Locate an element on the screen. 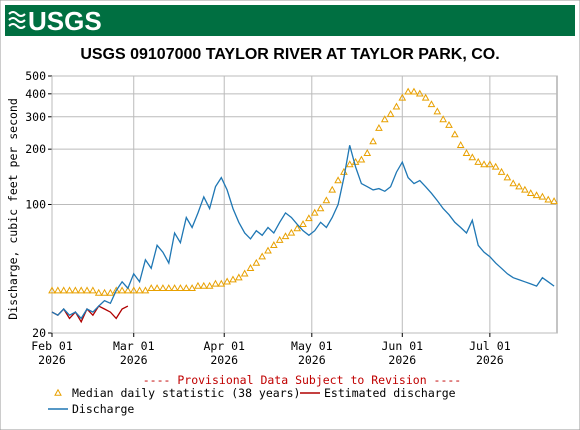  y-axis-label: Discharge, cubic feet per second is located at coordinates (13, 209).